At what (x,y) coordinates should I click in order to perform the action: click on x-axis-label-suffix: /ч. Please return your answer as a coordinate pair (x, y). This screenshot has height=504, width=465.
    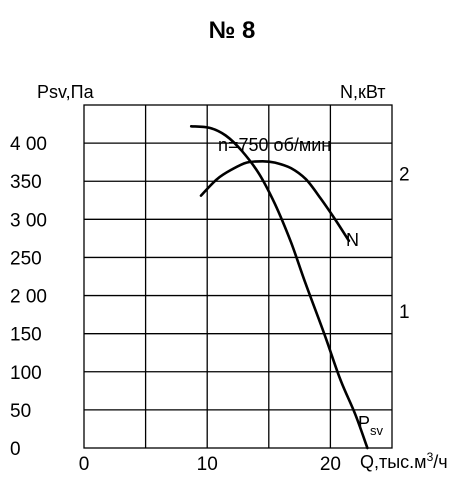
    Looking at the image, I should click on (440, 462).